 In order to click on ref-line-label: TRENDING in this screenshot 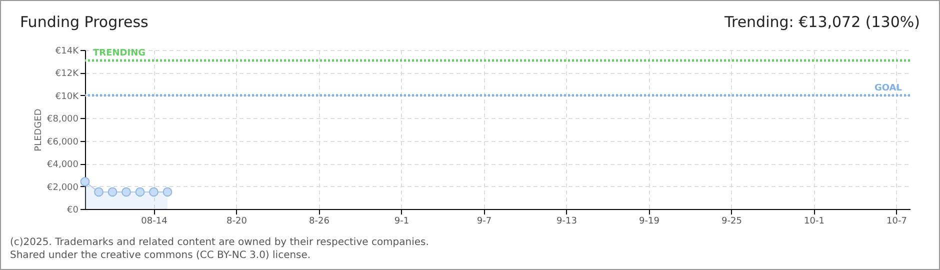, I will do `click(119, 53)`.